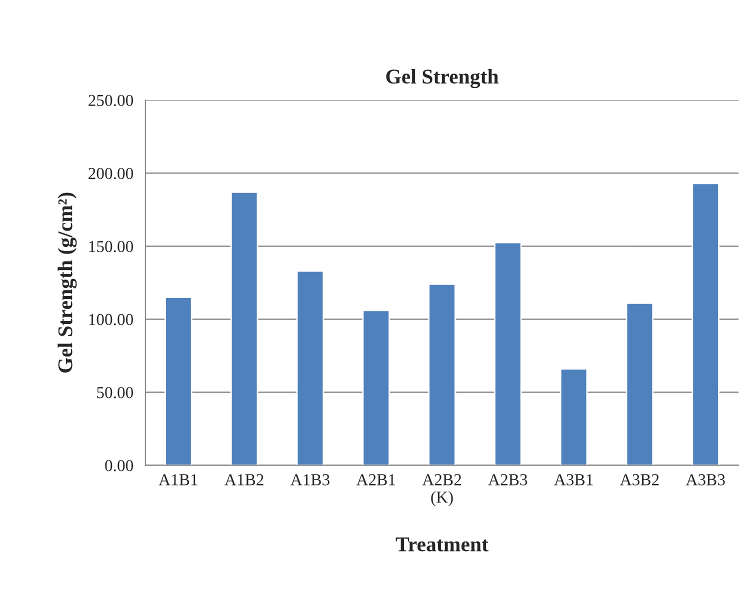 The height and width of the screenshot is (589, 746). Describe the element at coordinates (111, 320) in the screenshot. I see `y-tick-label: 100.00` at that location.